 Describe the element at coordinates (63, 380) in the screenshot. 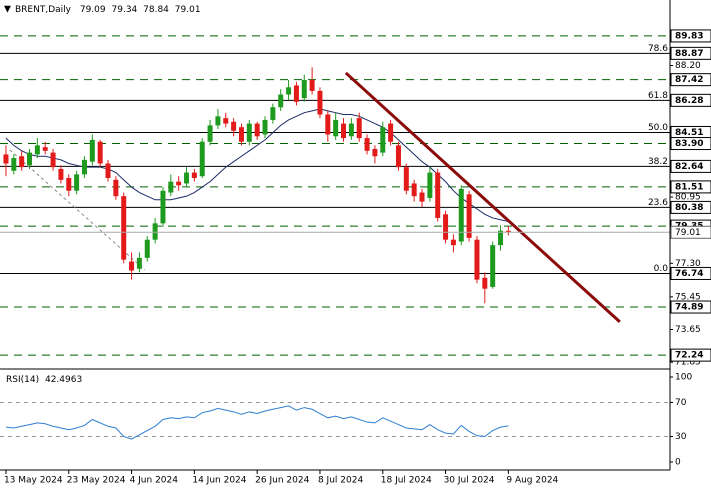

I see `rsi-last: 42.4963` at that location.